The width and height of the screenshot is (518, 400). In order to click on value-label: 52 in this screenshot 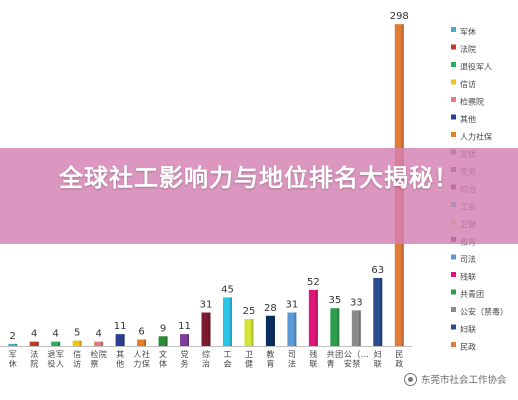, I will do `click(313, 282)`.